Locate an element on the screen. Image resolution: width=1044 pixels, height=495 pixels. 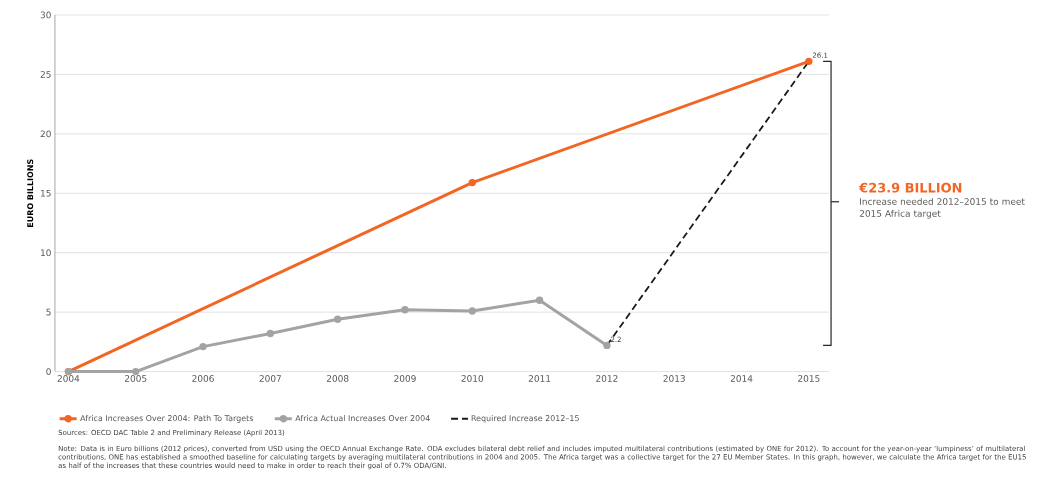
x-tick-label: 2013 is located at coordinates (674, 378).